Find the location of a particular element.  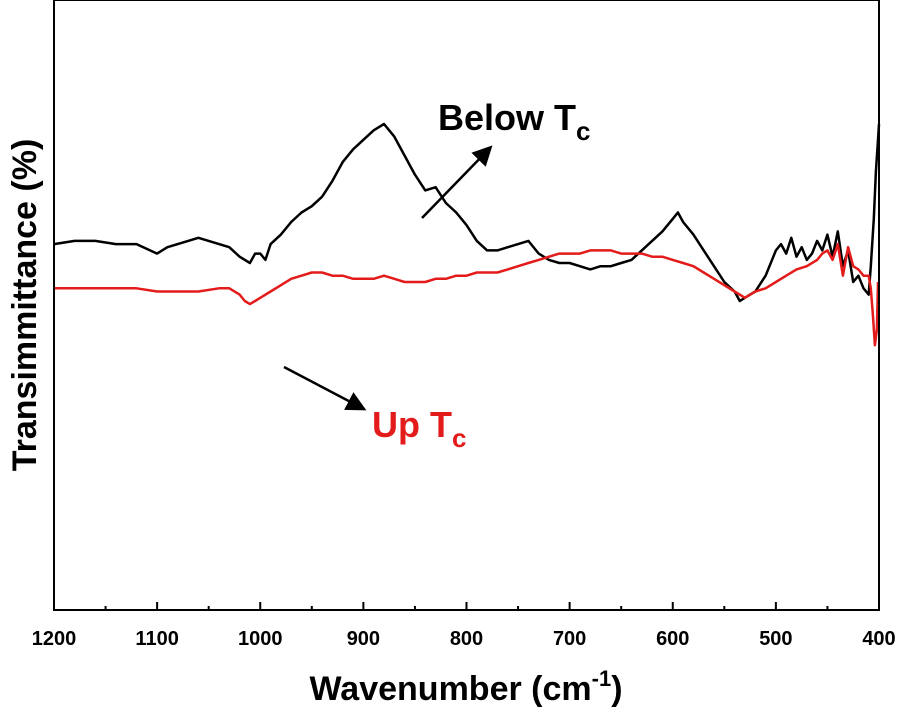

x-tick-label: 1100 is located at coordinates (156, 639).